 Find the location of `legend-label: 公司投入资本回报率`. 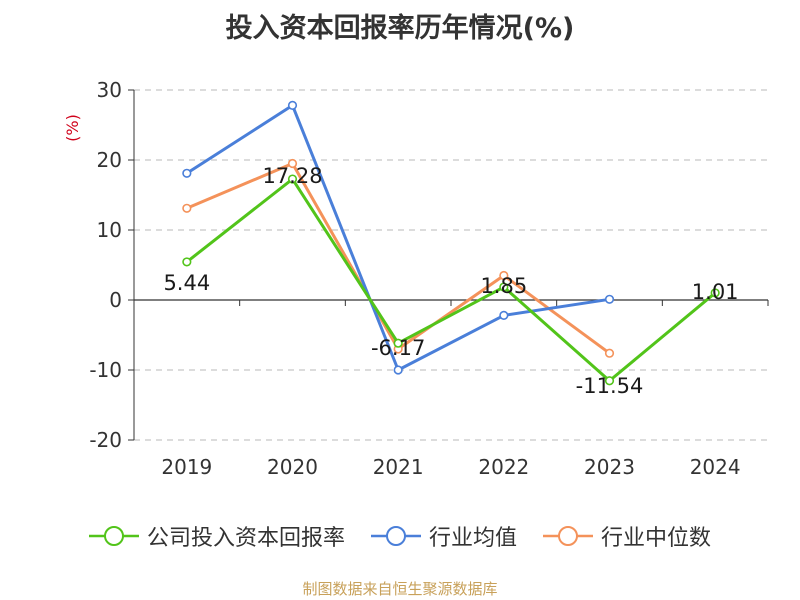

legend-label: 公司投入资本回报率 is located at coordinates (245, 538).